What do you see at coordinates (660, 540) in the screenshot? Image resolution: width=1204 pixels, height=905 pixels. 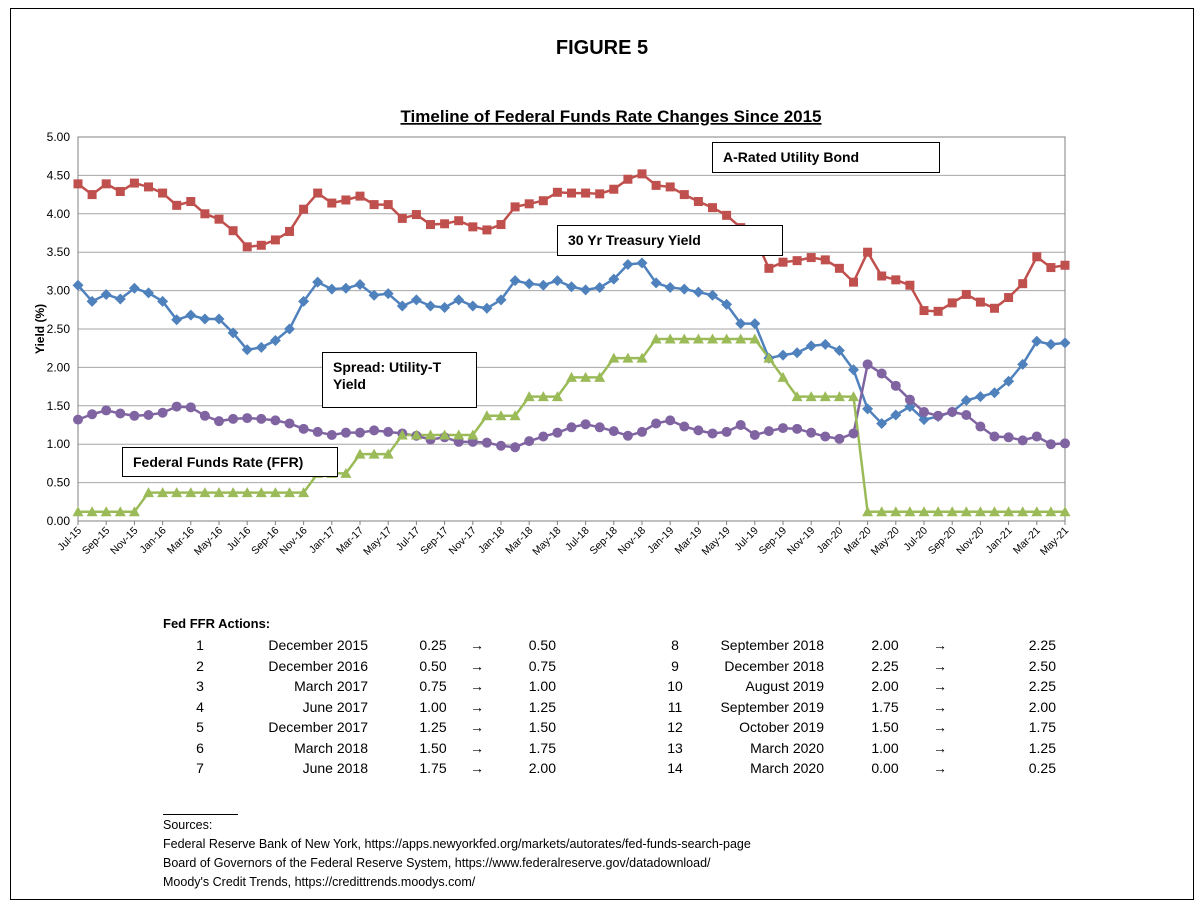 I see `x-tick-label: Jan-19` at bounding box center [660, 540].